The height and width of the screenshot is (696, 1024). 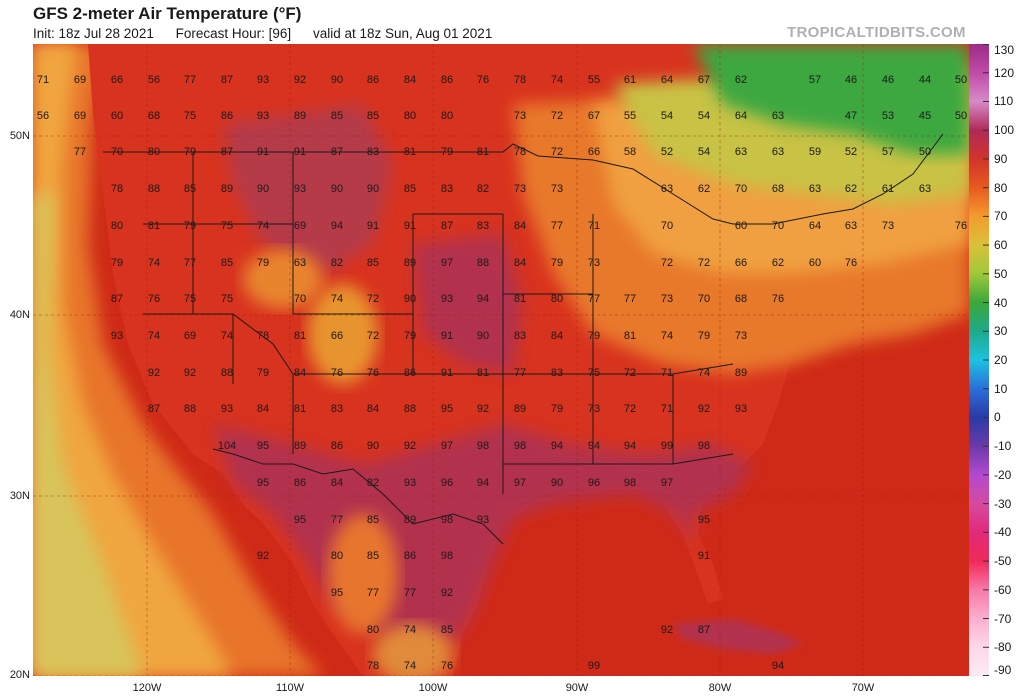 I want to click on cuba, so click(x=738, y=636).